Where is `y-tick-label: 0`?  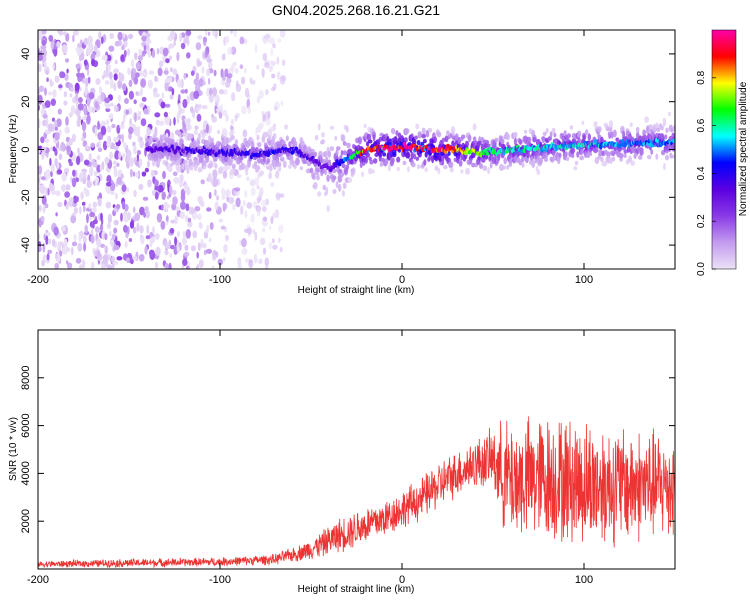 y-tick-label: 0 is located at coordinates (26, 149).